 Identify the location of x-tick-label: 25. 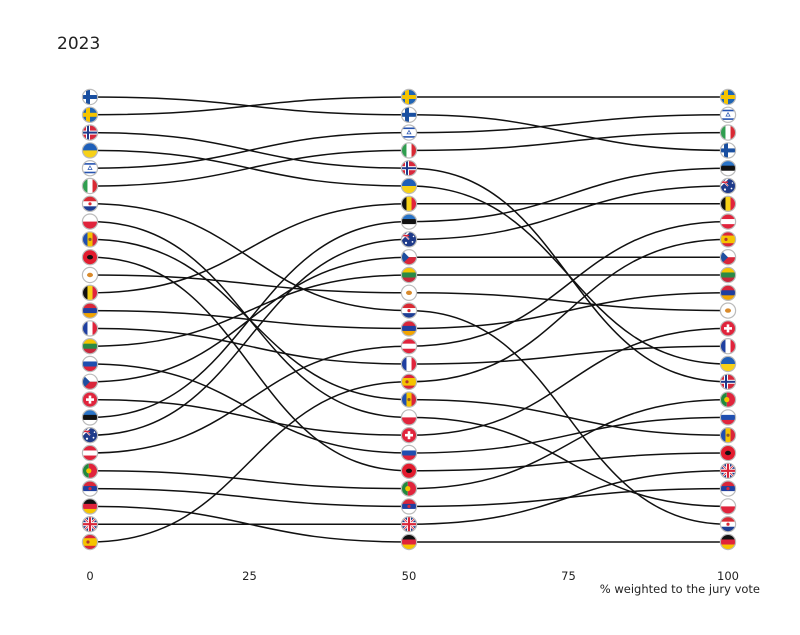
(249, 576).